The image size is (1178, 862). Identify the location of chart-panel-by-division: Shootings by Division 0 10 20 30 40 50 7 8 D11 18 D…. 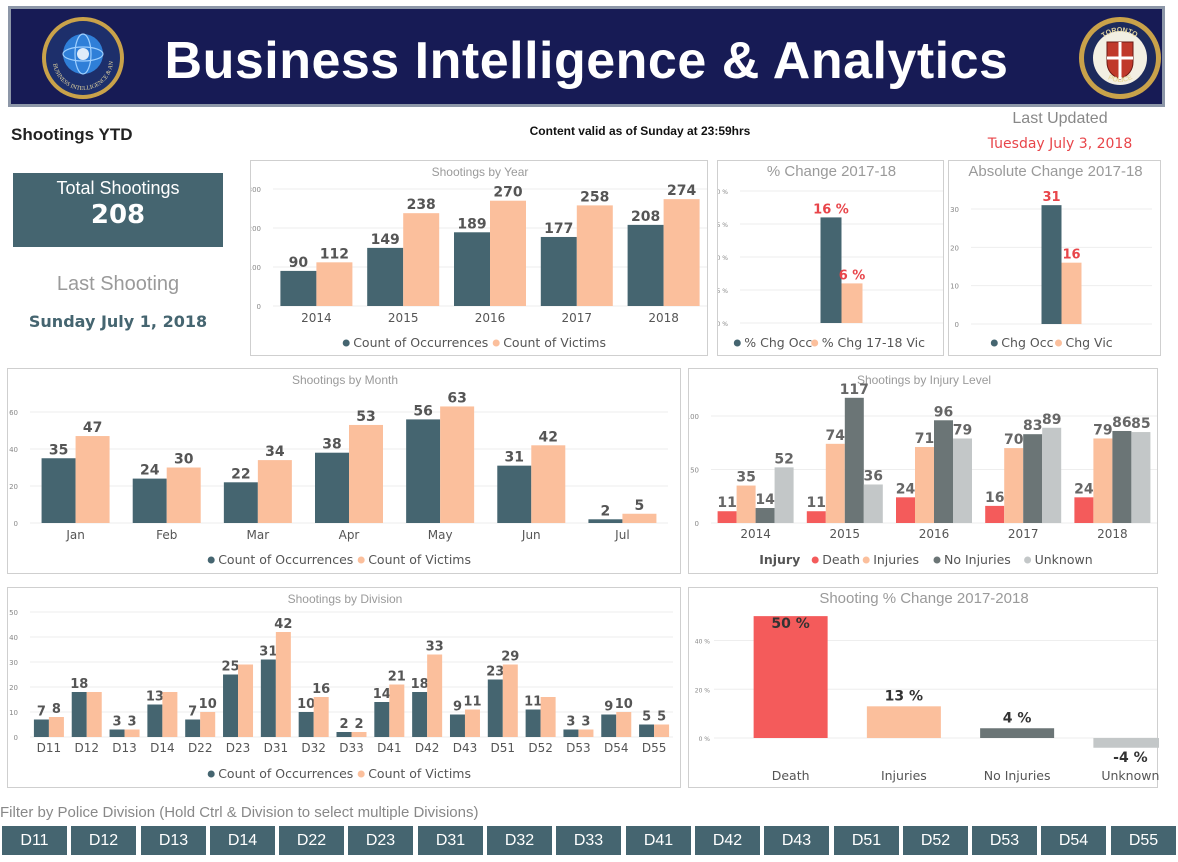
(344, 687).